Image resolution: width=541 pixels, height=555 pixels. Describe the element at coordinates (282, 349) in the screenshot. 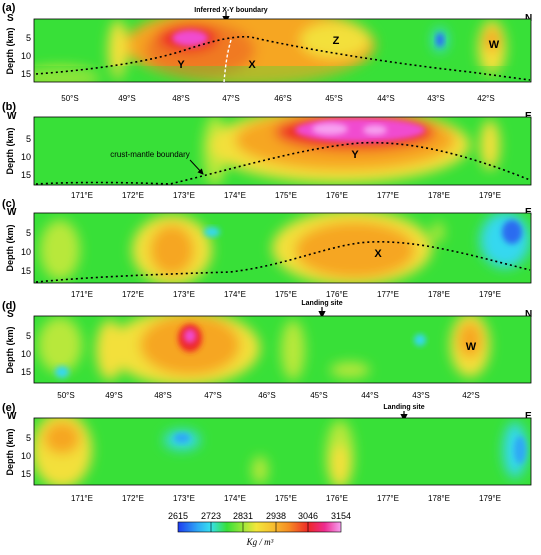

I see `panel-d-density-map` at that location.